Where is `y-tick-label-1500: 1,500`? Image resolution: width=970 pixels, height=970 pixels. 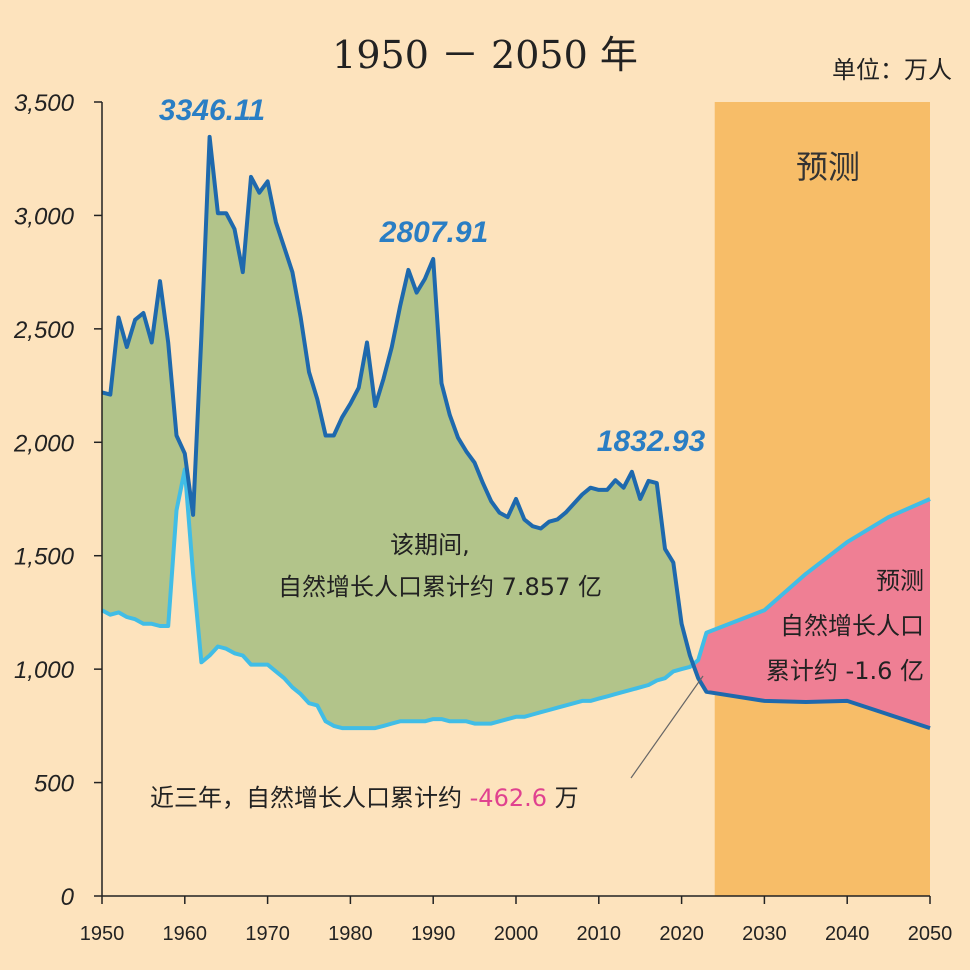
y-tick-label-1500: 1,500 is located at coordinates (44, 557).